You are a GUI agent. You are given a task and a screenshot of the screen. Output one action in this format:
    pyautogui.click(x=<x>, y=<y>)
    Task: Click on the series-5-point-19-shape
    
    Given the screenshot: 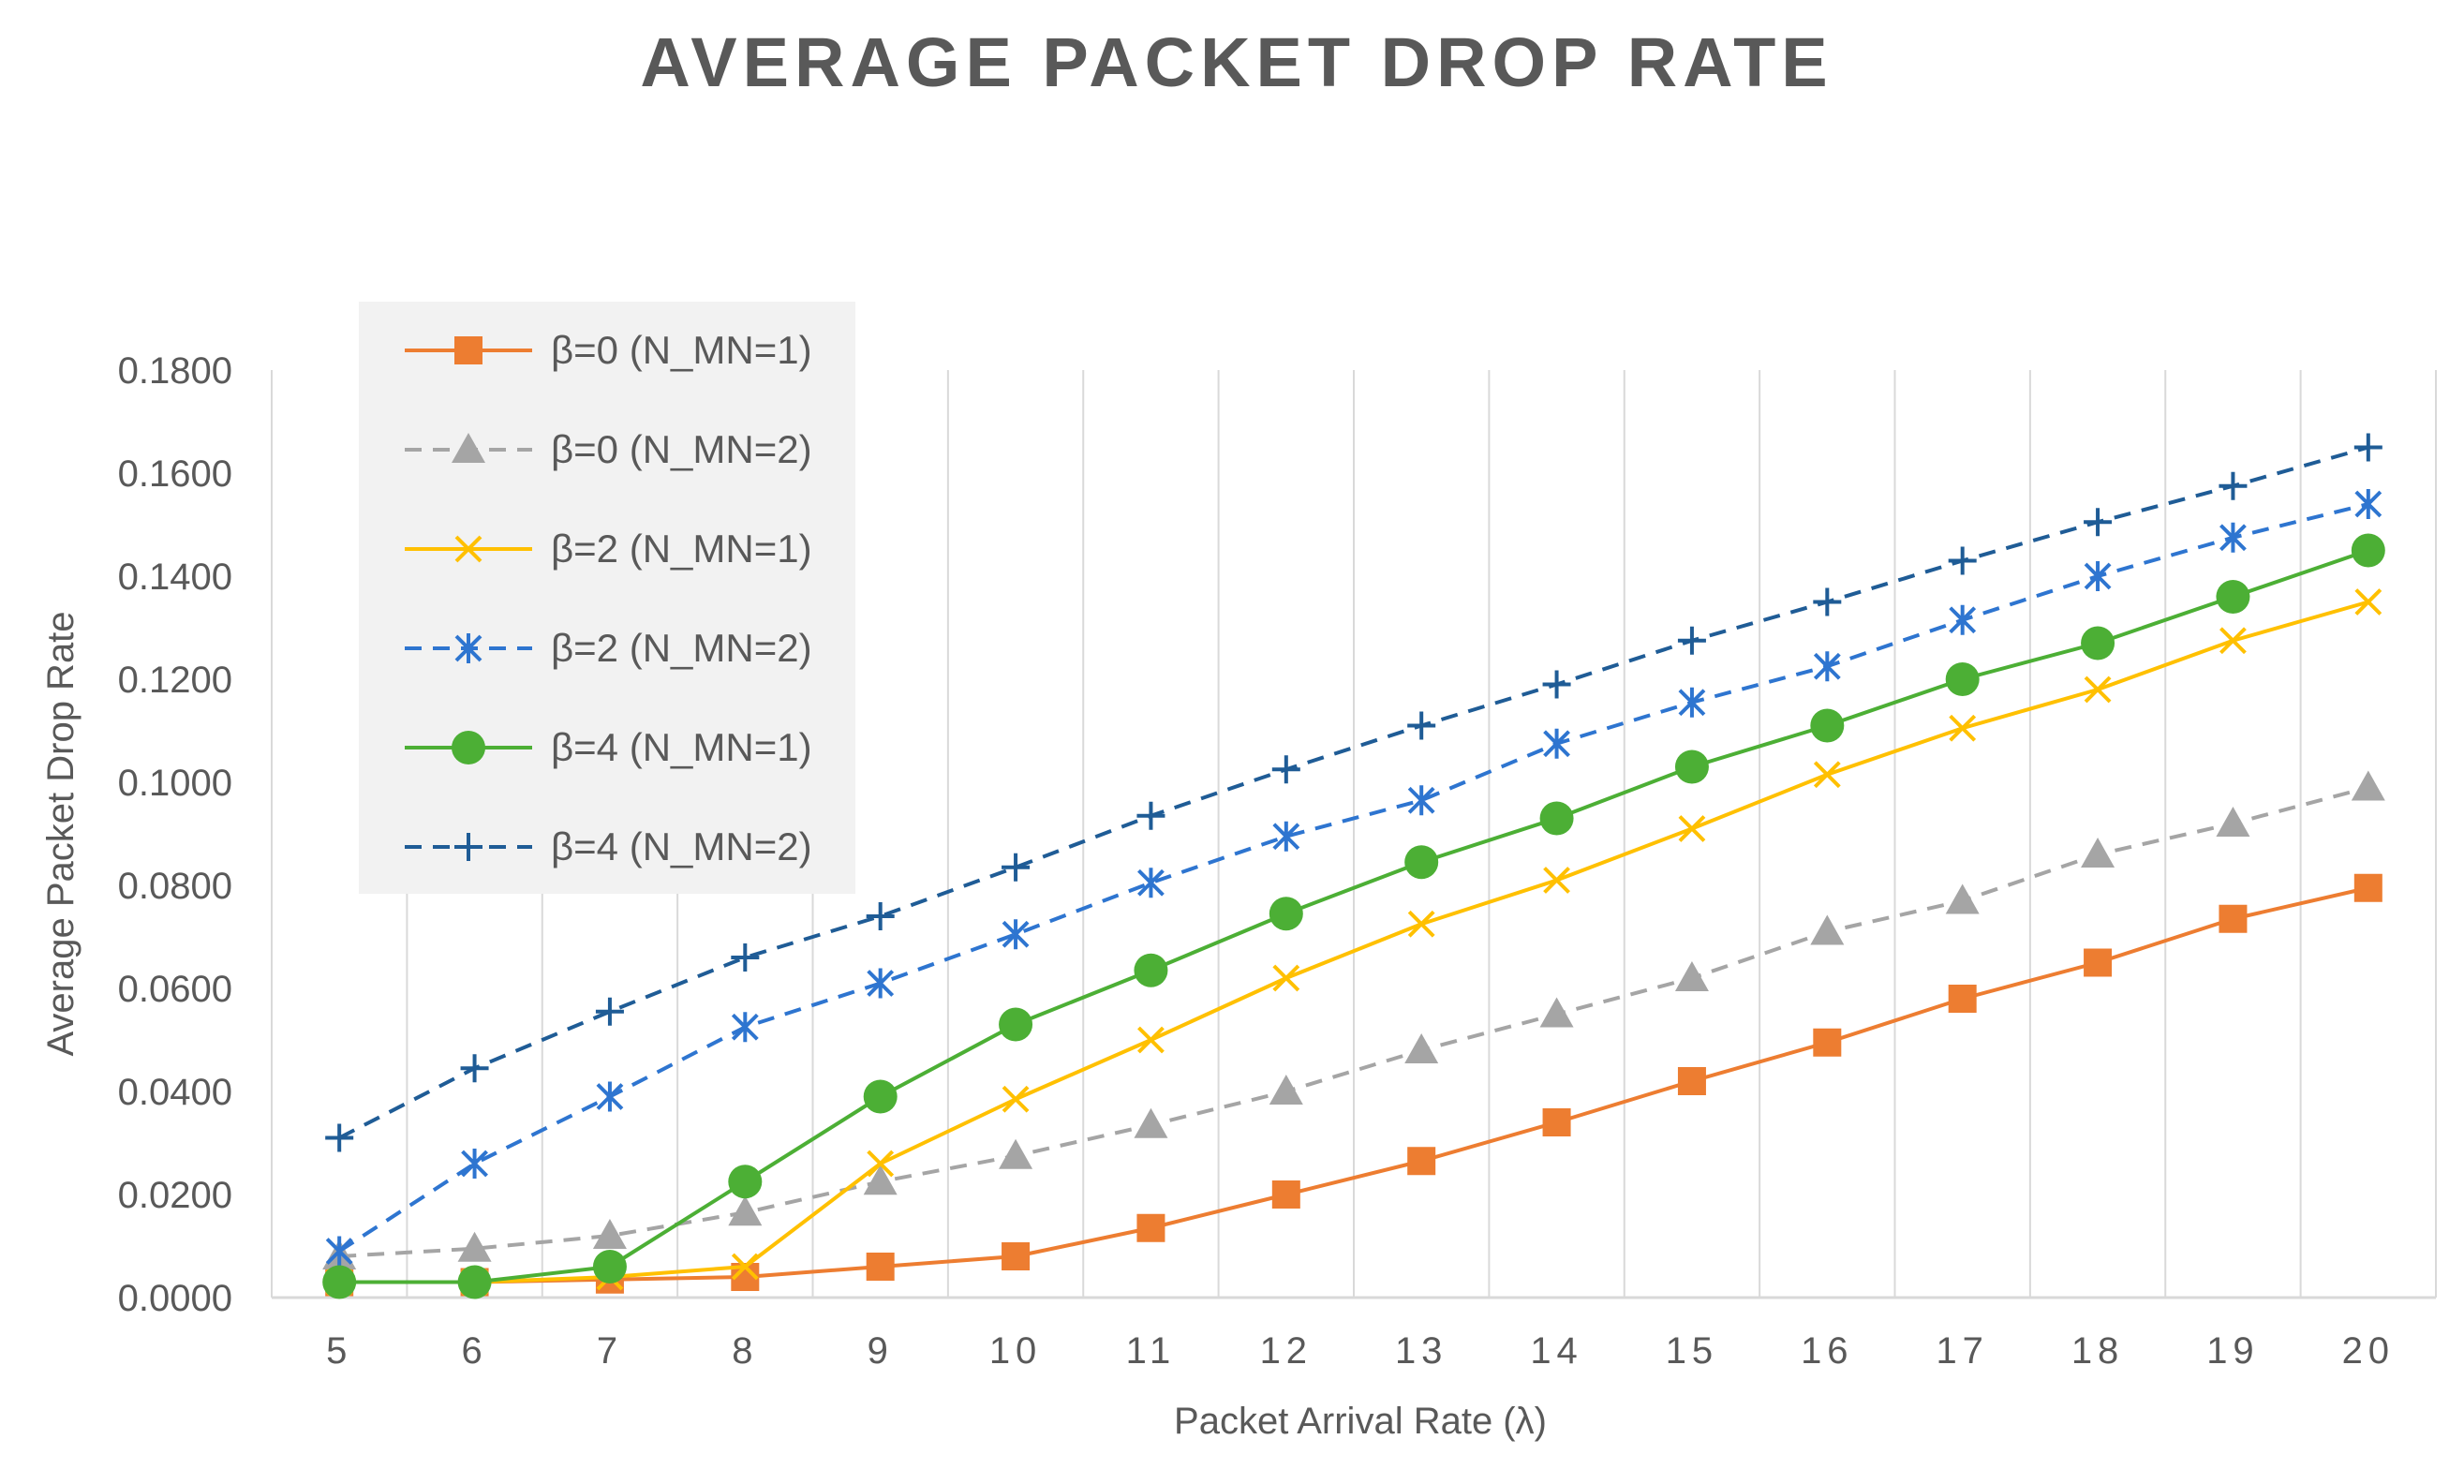 What is the action you would take?
    pyautogui.click(x=2233, y=485)
    